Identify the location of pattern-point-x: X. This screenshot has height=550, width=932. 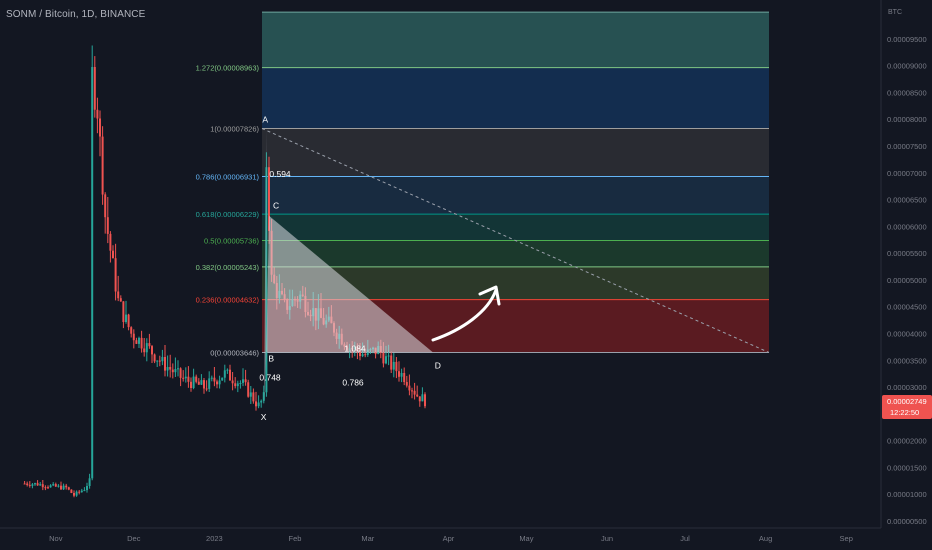
(264, 417).